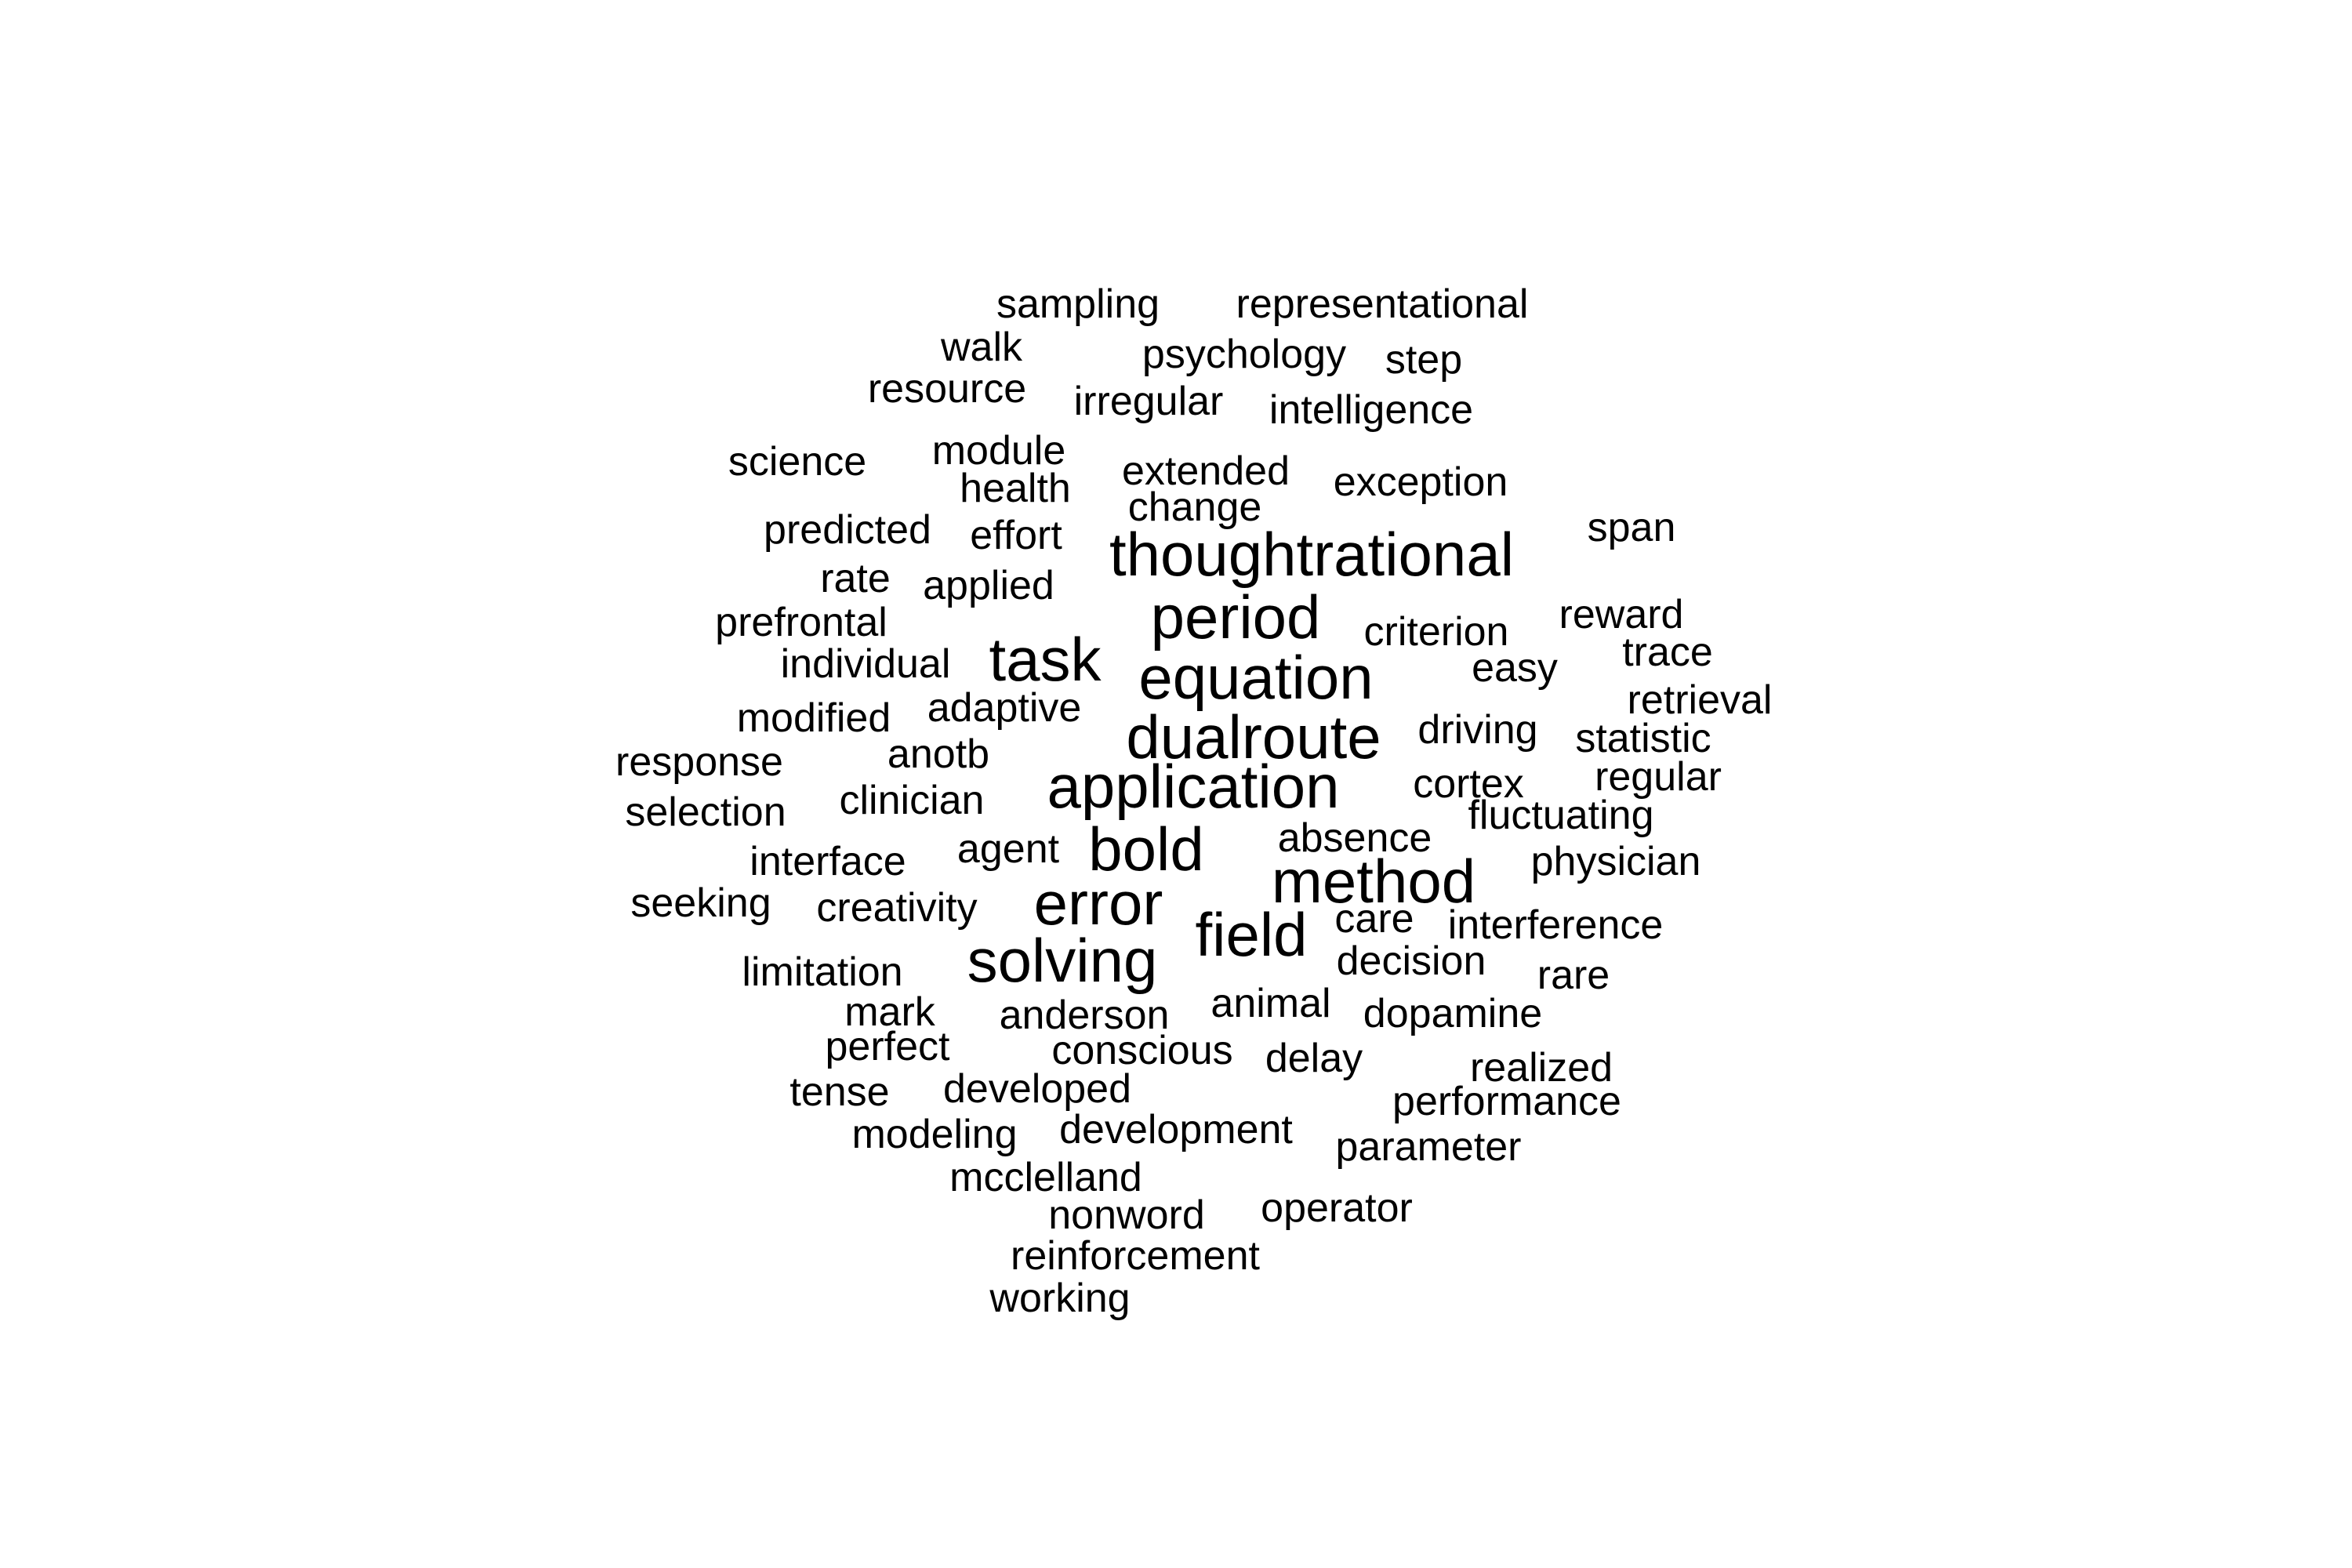  Describe the element at coordinates (947, 389) in the screenshot. I see `word-resource: resource` at that location.